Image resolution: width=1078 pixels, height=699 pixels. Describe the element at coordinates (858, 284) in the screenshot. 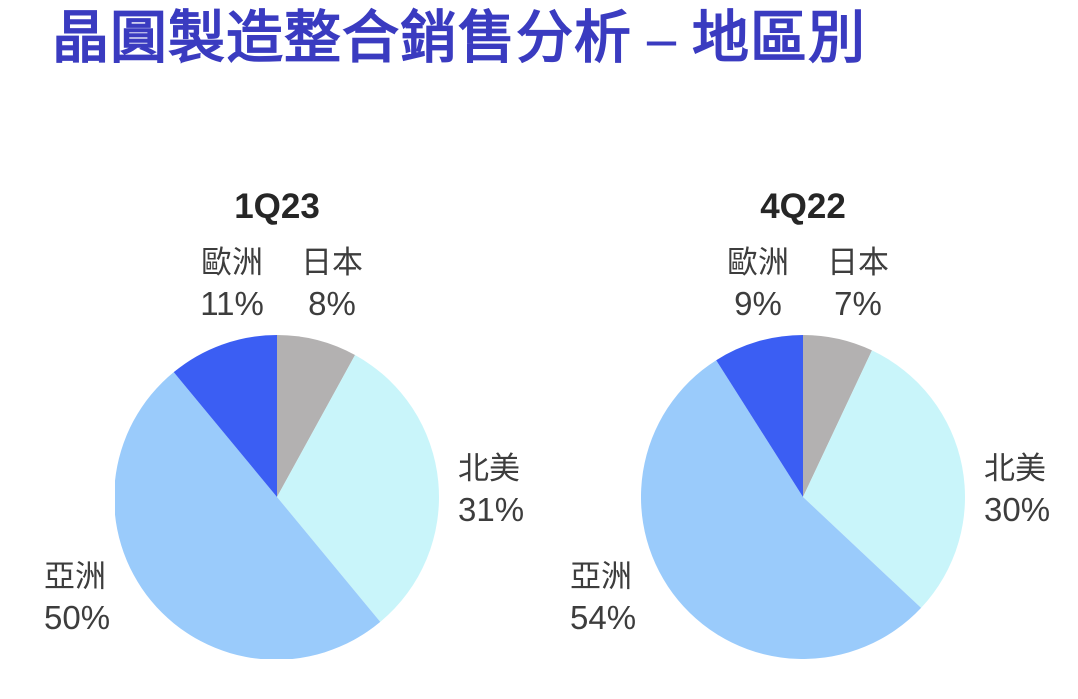

I see `label-japan: 日本 7%` at that location.